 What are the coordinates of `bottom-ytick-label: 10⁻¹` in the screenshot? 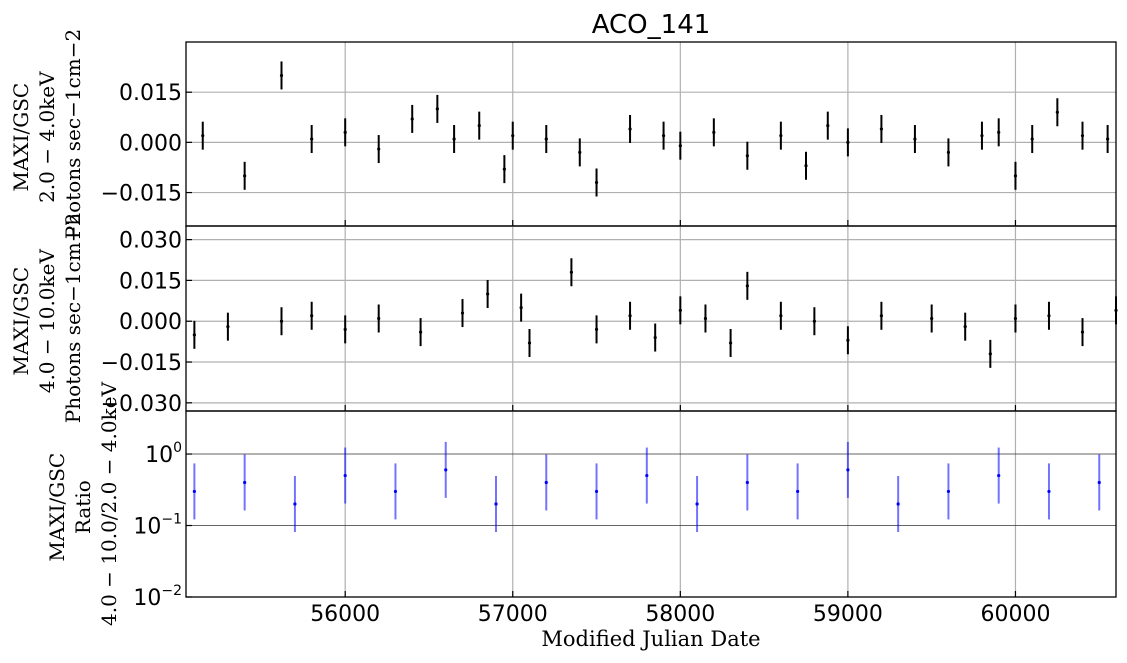 It's located at (157, 526).